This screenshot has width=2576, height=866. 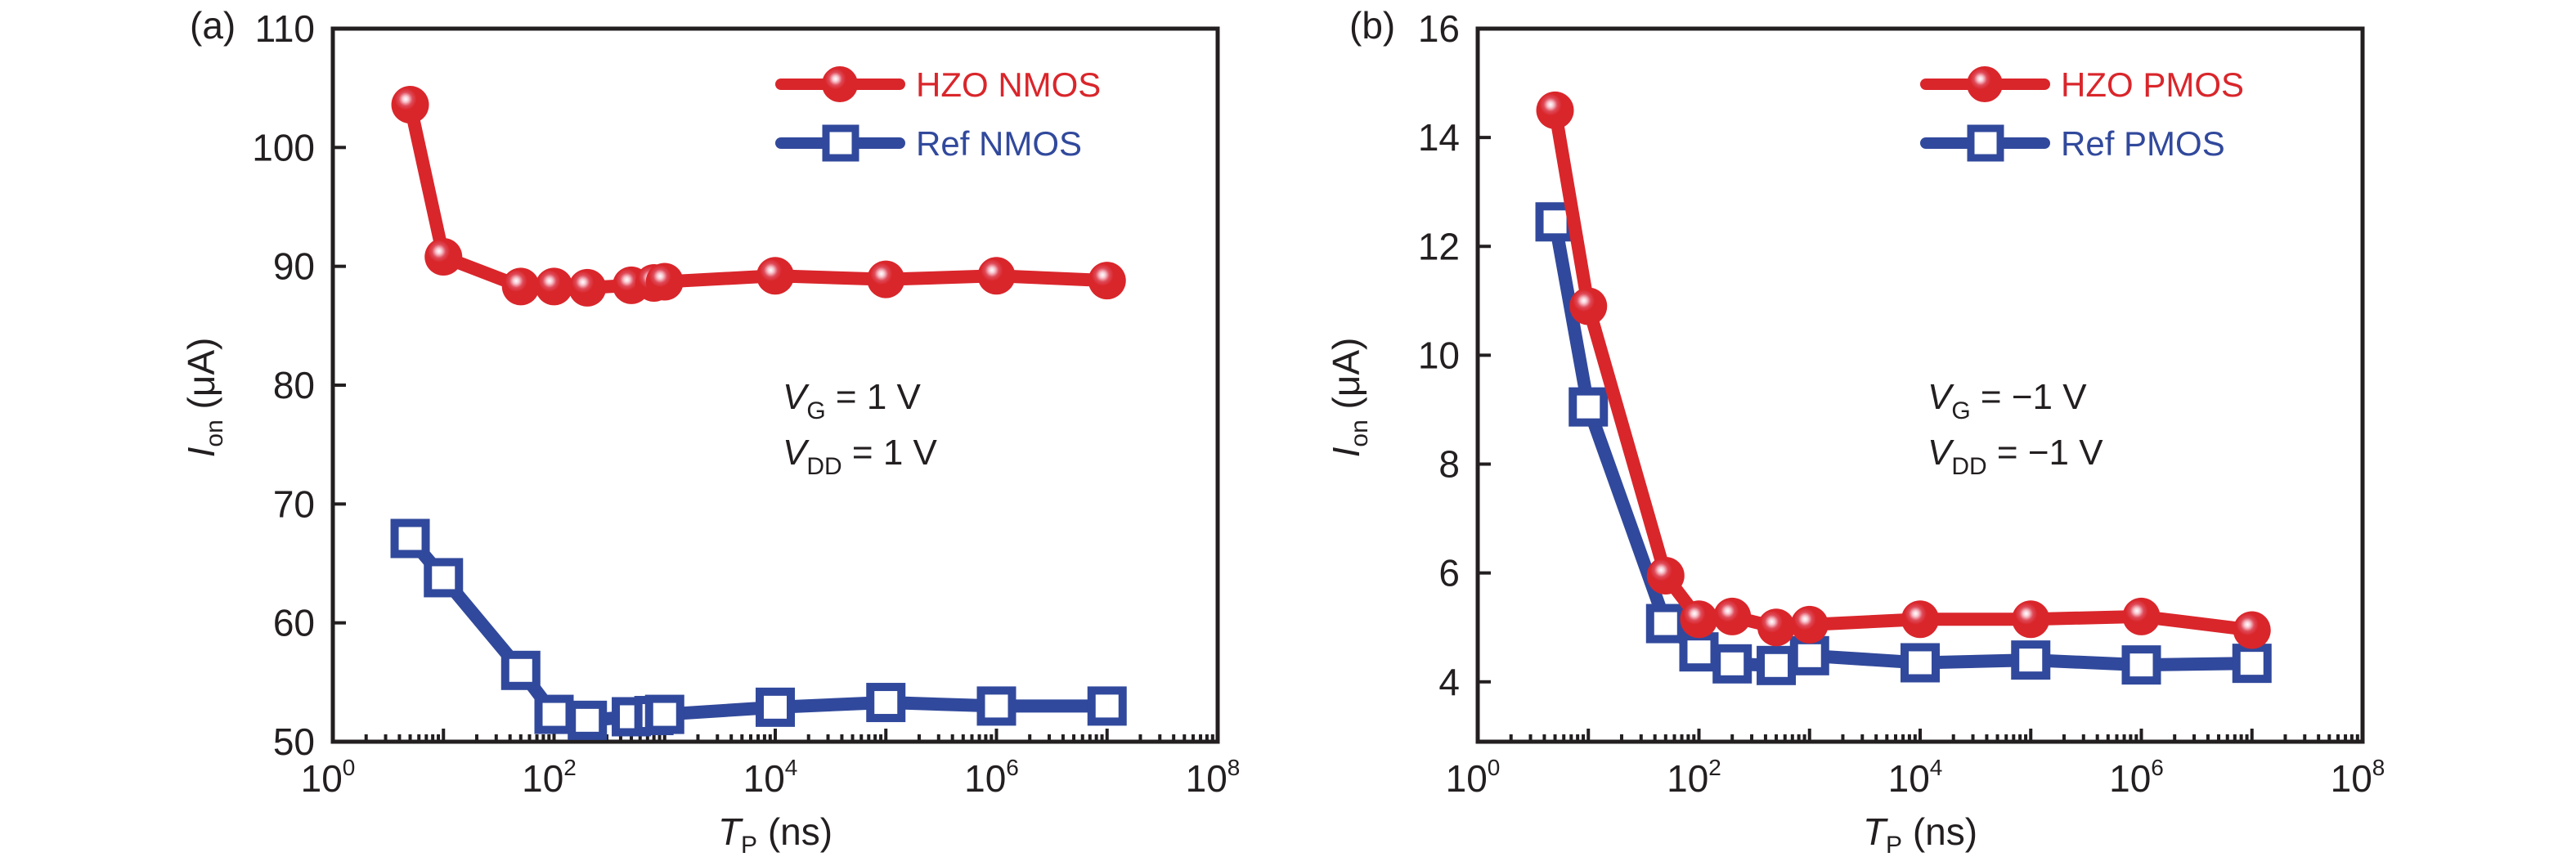 I want to click on y-tick-label: 8, so click(x=1449, y=464).